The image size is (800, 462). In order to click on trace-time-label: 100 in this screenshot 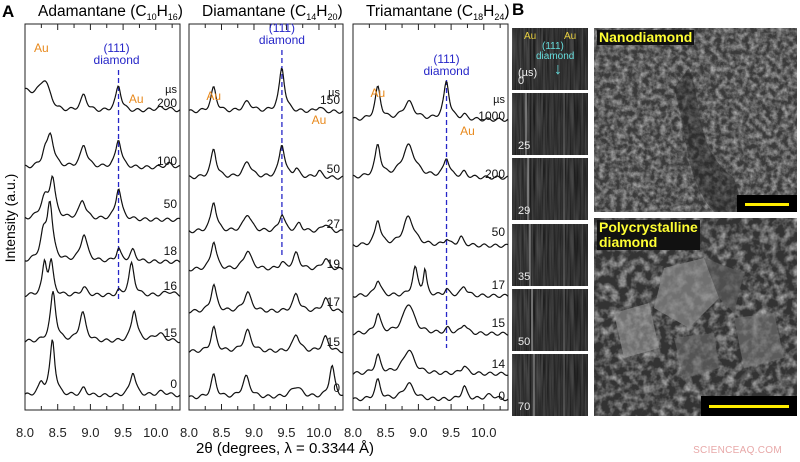, I will do `click(167, 161)`.